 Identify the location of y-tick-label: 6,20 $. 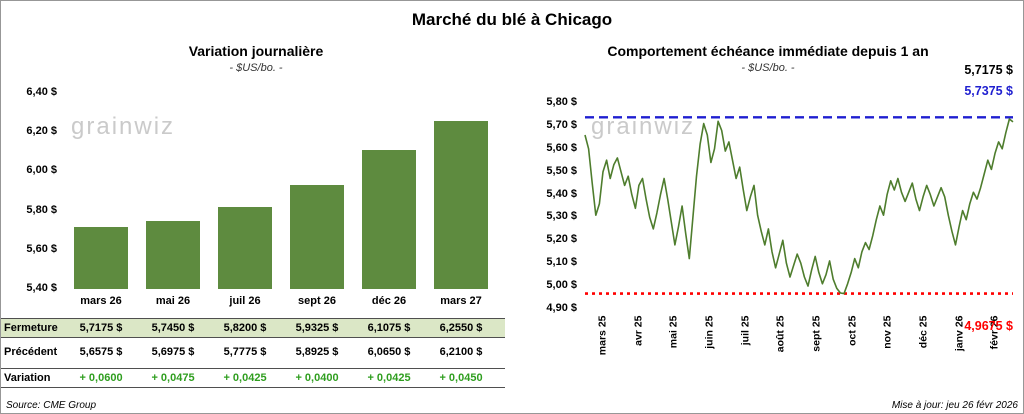
(41, 131).